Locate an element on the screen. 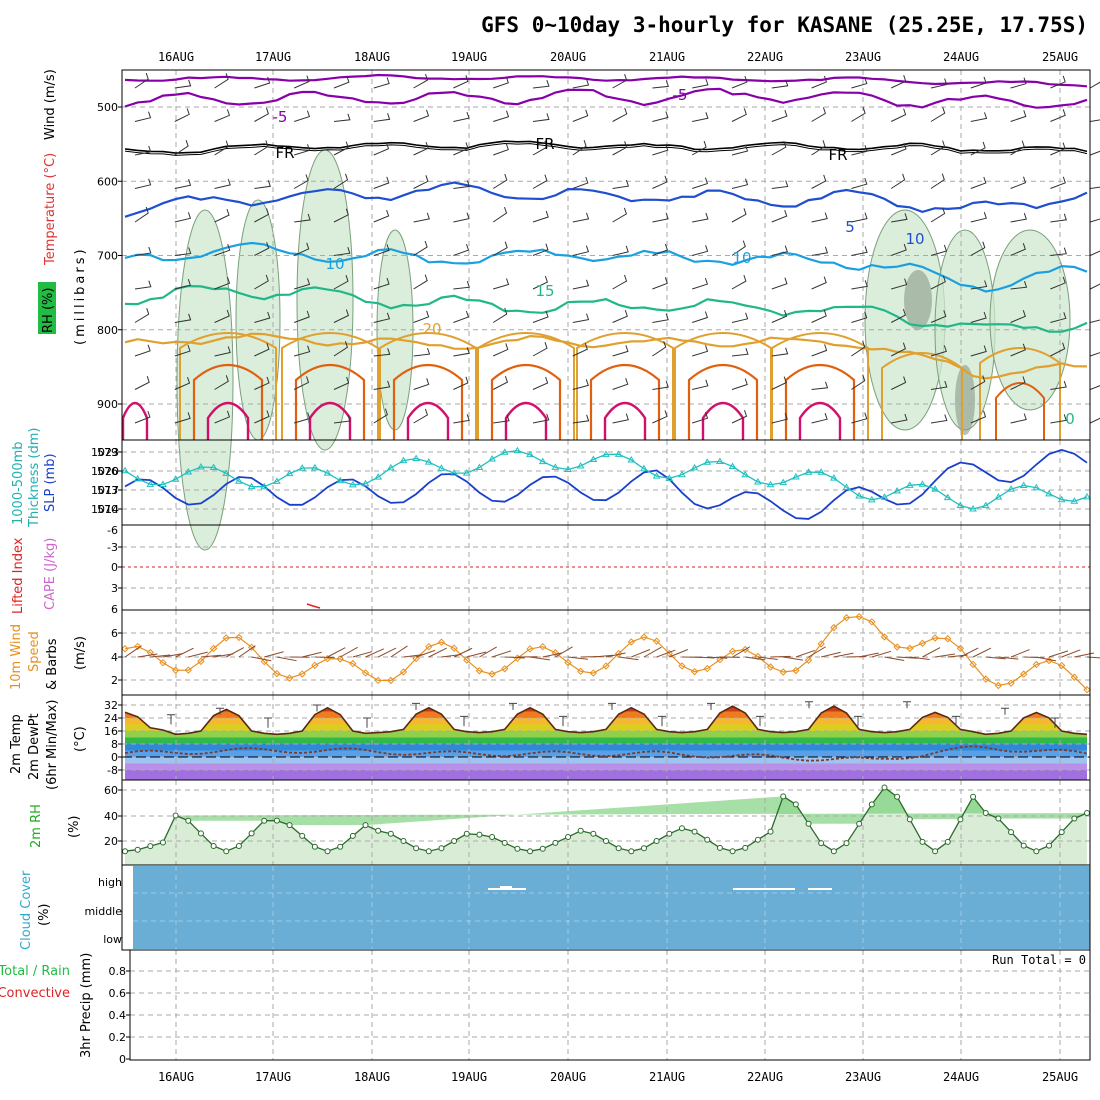 This screenshot has height=1100, width=1100. rh-legend-swatch is located at coordinates (47, 308).